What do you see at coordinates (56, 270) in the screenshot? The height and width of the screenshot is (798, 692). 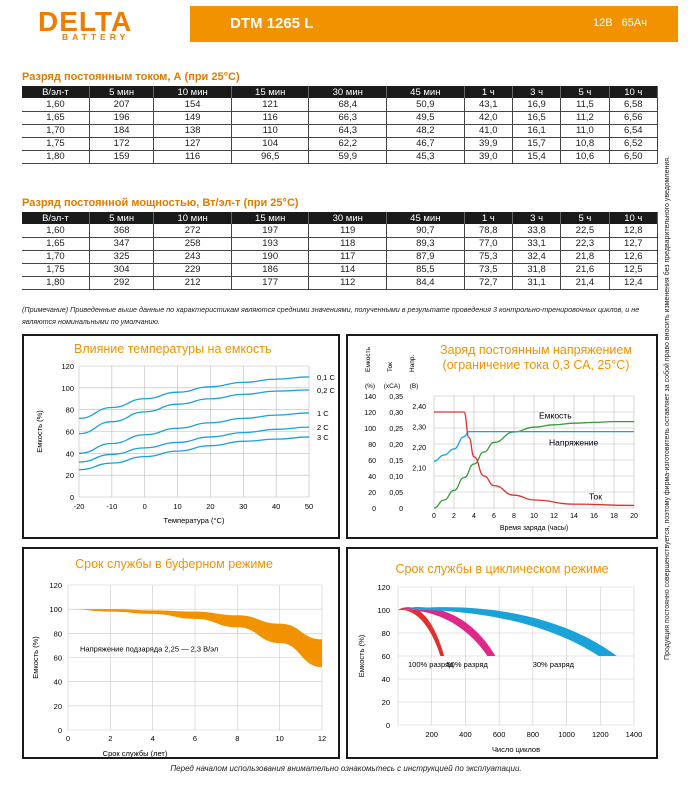 I see `table-cell: 1,75` at bounding box center [56, 270].